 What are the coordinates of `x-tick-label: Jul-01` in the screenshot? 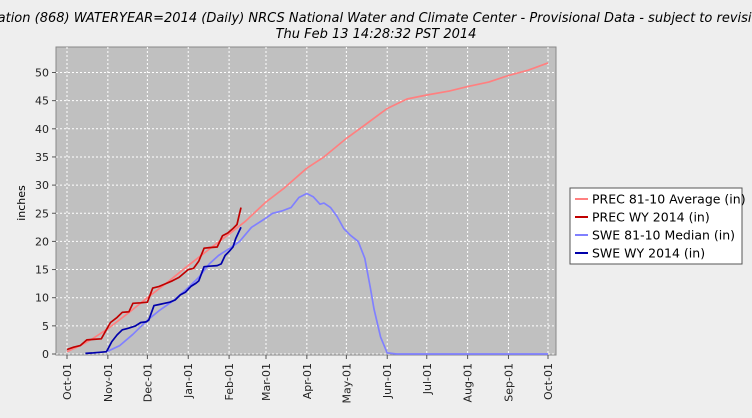 It's located at (427, 379).